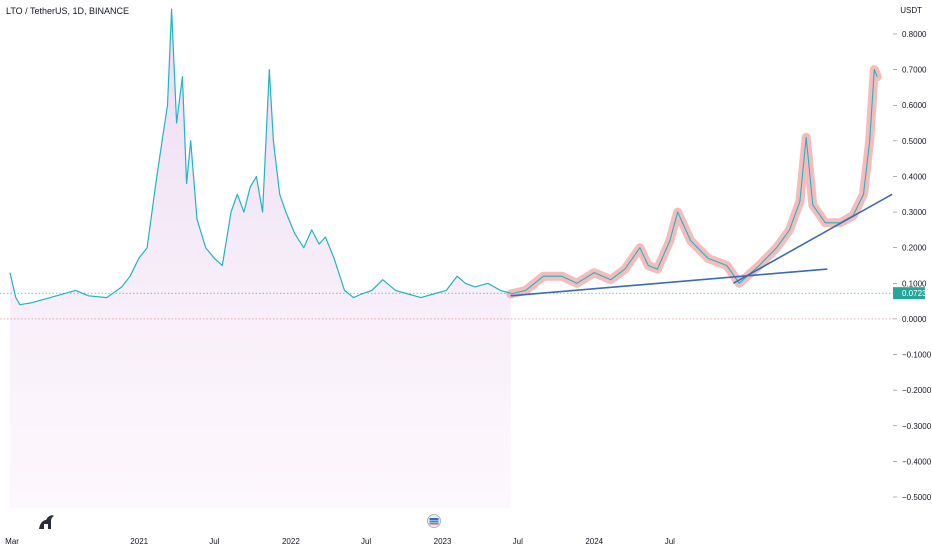  Describe the element at coordinates (914, 293) in the screenshot. I see `current-price-label: 0.0723` at that location.